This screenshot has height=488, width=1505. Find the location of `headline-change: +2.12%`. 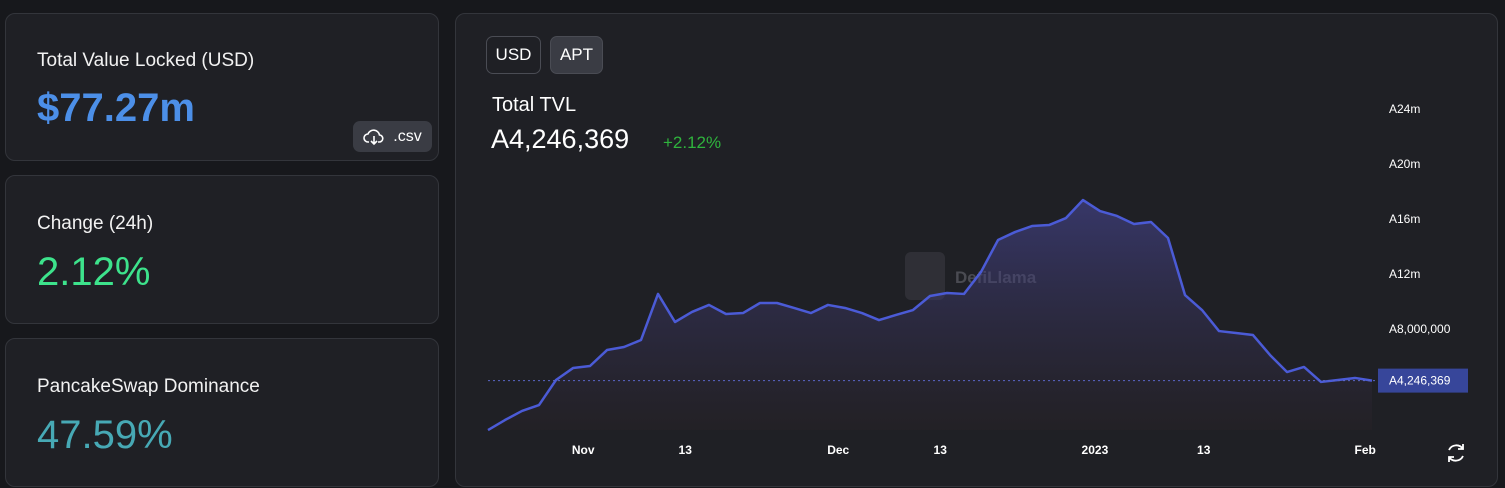

headline-change: +2.12% is located at coordinates (692, 142).